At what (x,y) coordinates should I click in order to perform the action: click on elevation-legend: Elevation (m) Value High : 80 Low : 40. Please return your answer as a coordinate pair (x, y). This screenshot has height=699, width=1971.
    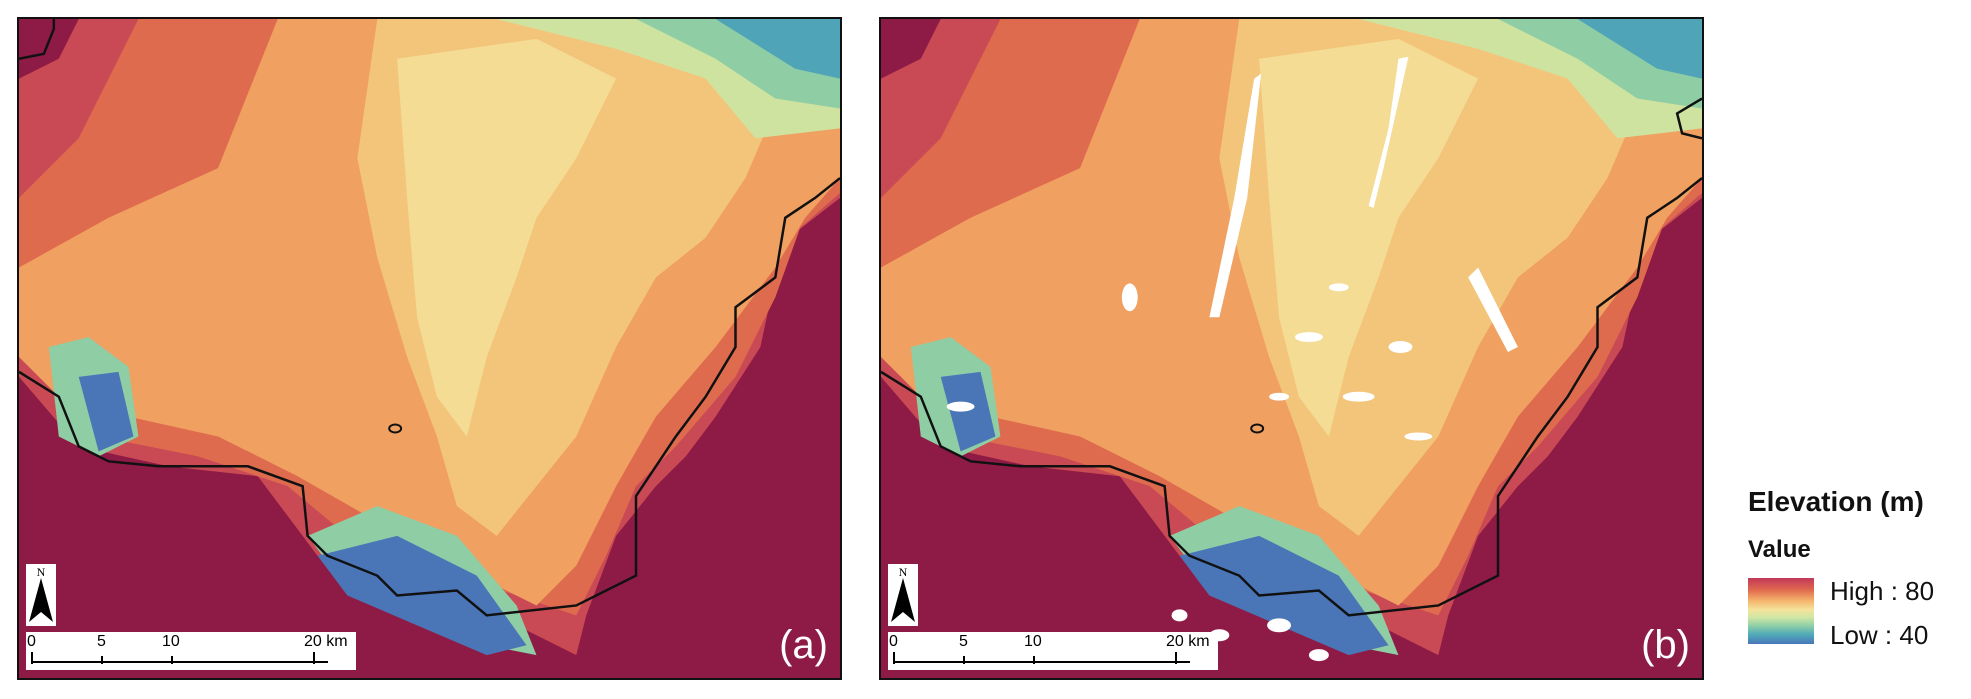
    Looking at the image, I should click on (1858, 581).